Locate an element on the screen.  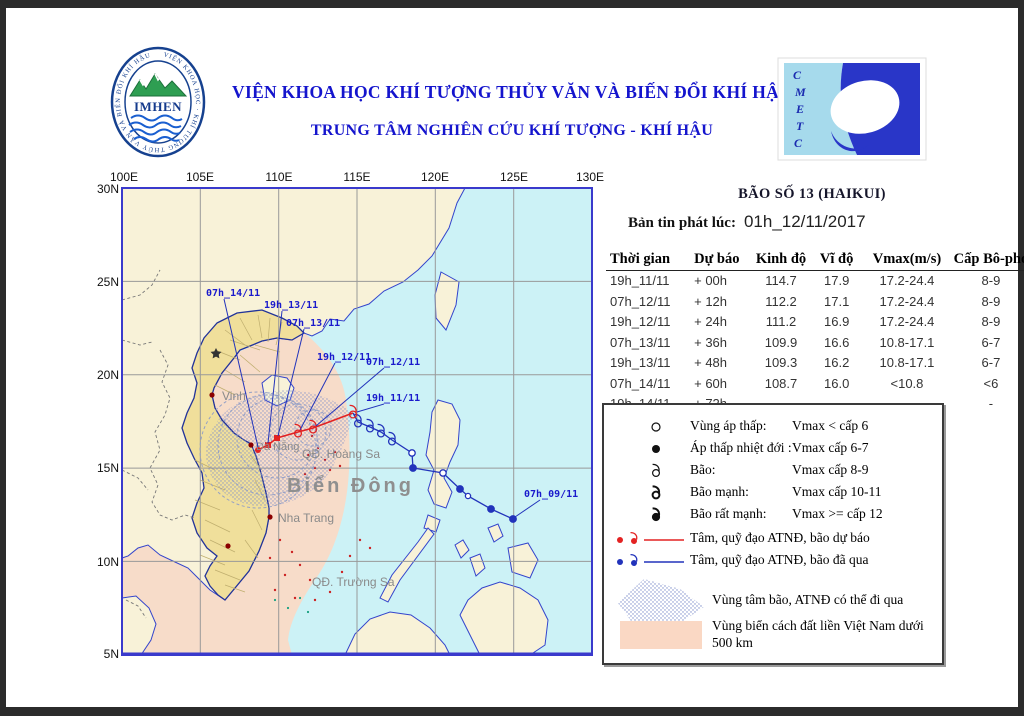
cell-lead: + 60h is located at coordinates (711, 383).